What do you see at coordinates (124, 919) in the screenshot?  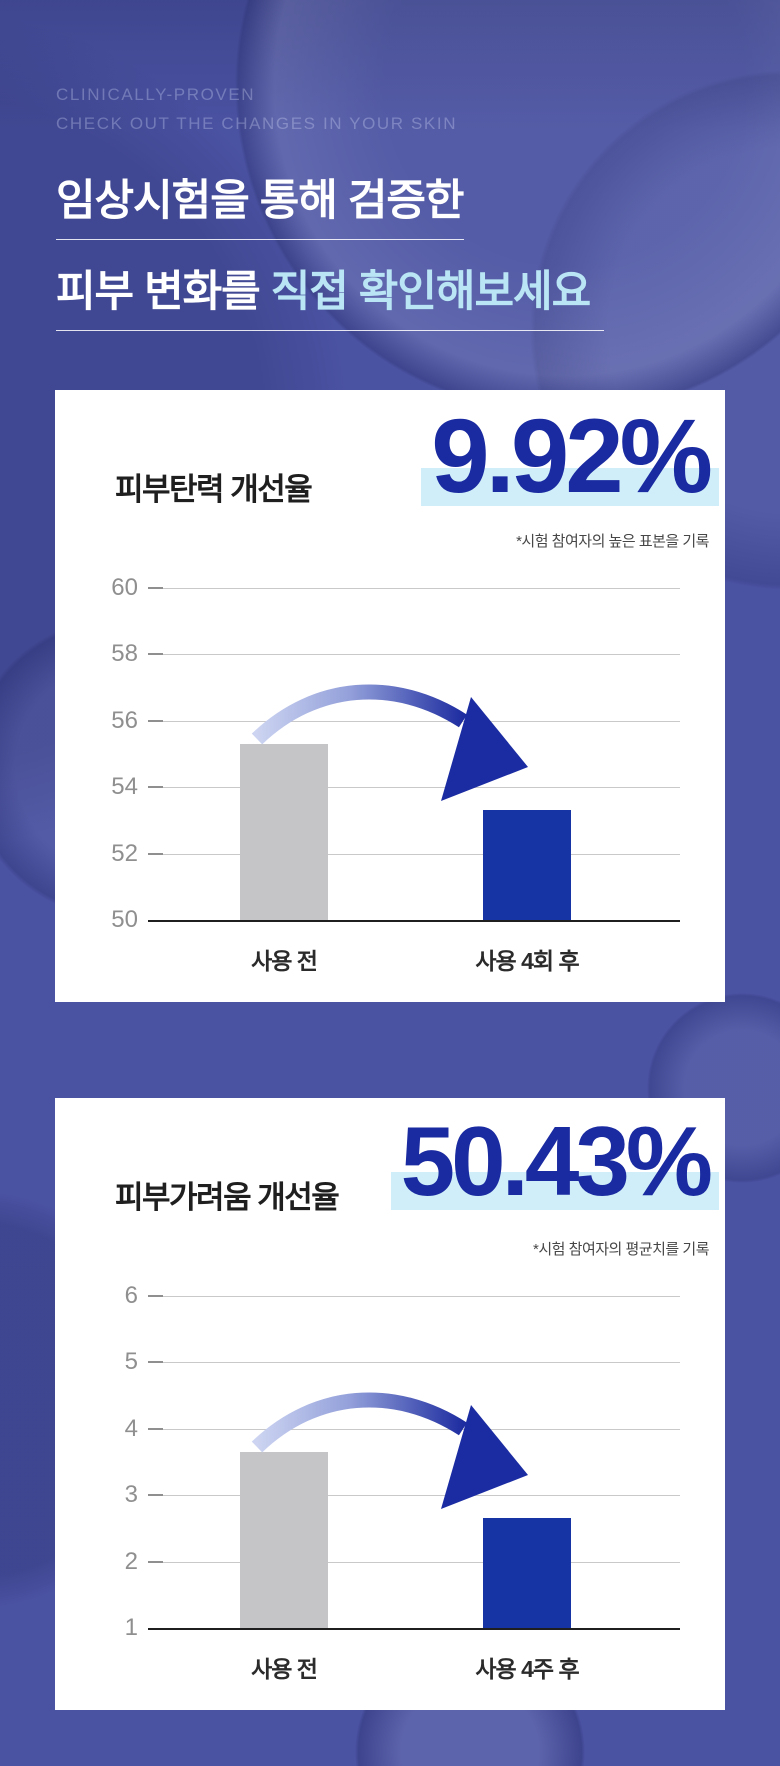 I see `y-tick-label: 50` at bounding box center [124, 919].